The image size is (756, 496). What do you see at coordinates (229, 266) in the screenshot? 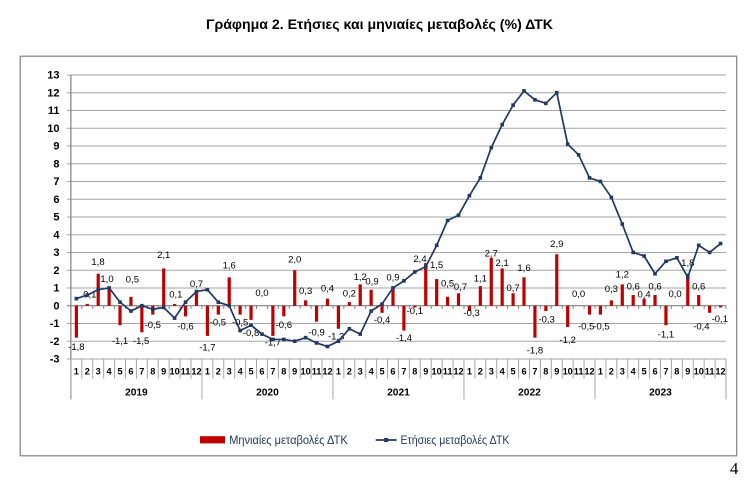
I see `svg-text: 1,6` at bounding box center [229, 266].